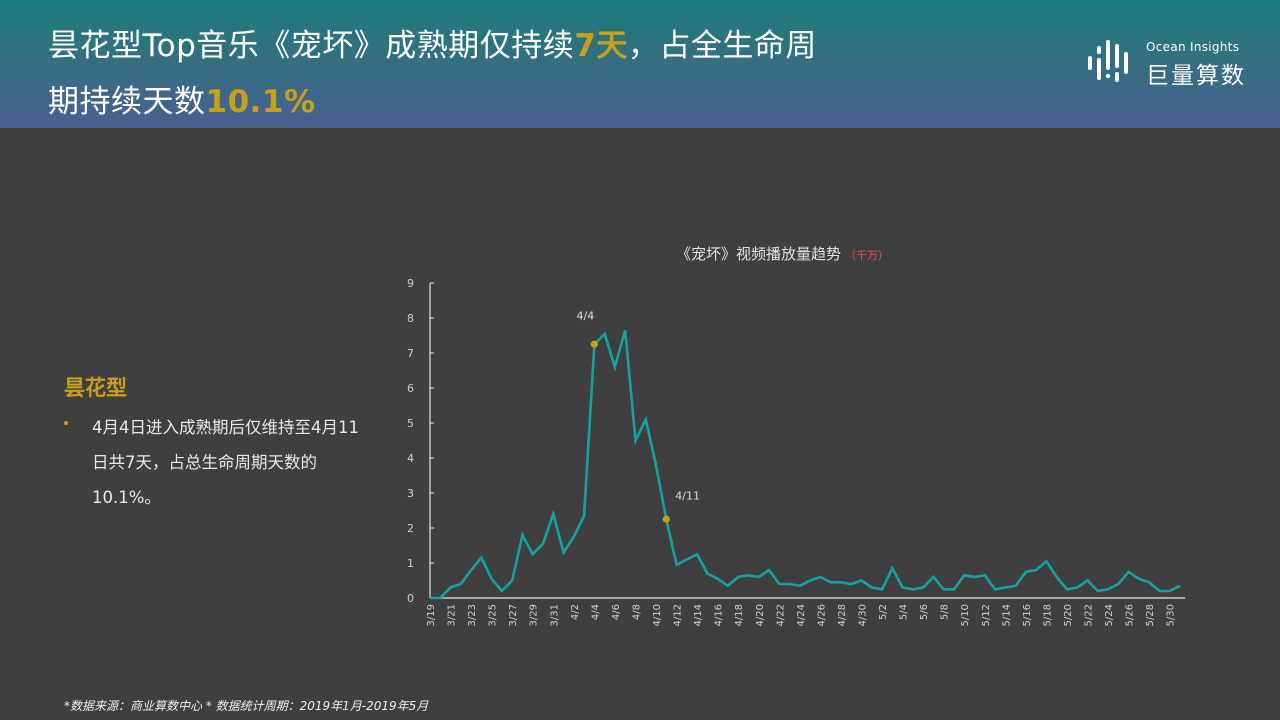  I want to click on x-tick-label: 4/28, so click(842, 615).